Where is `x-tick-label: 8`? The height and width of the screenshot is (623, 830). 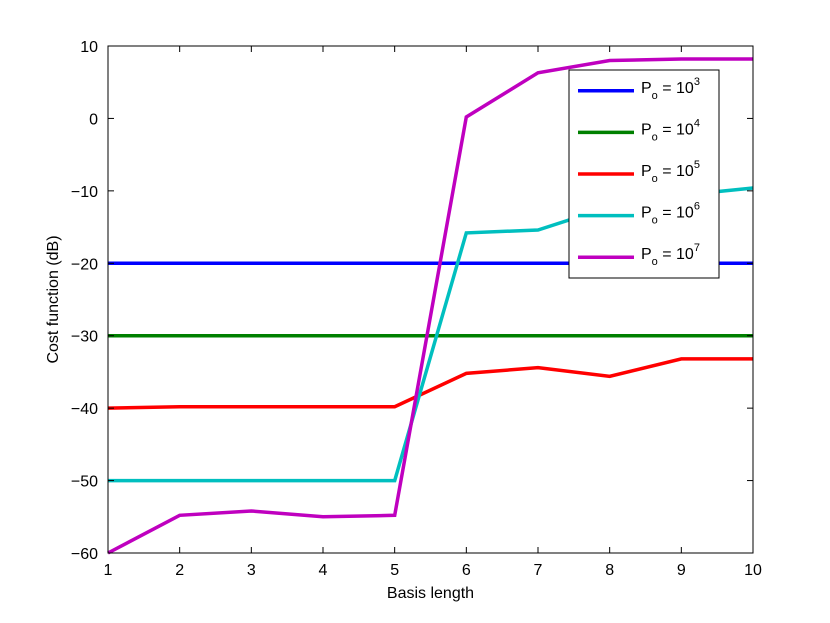 x-tick-label: 8 is located at coordinates (609, 570).